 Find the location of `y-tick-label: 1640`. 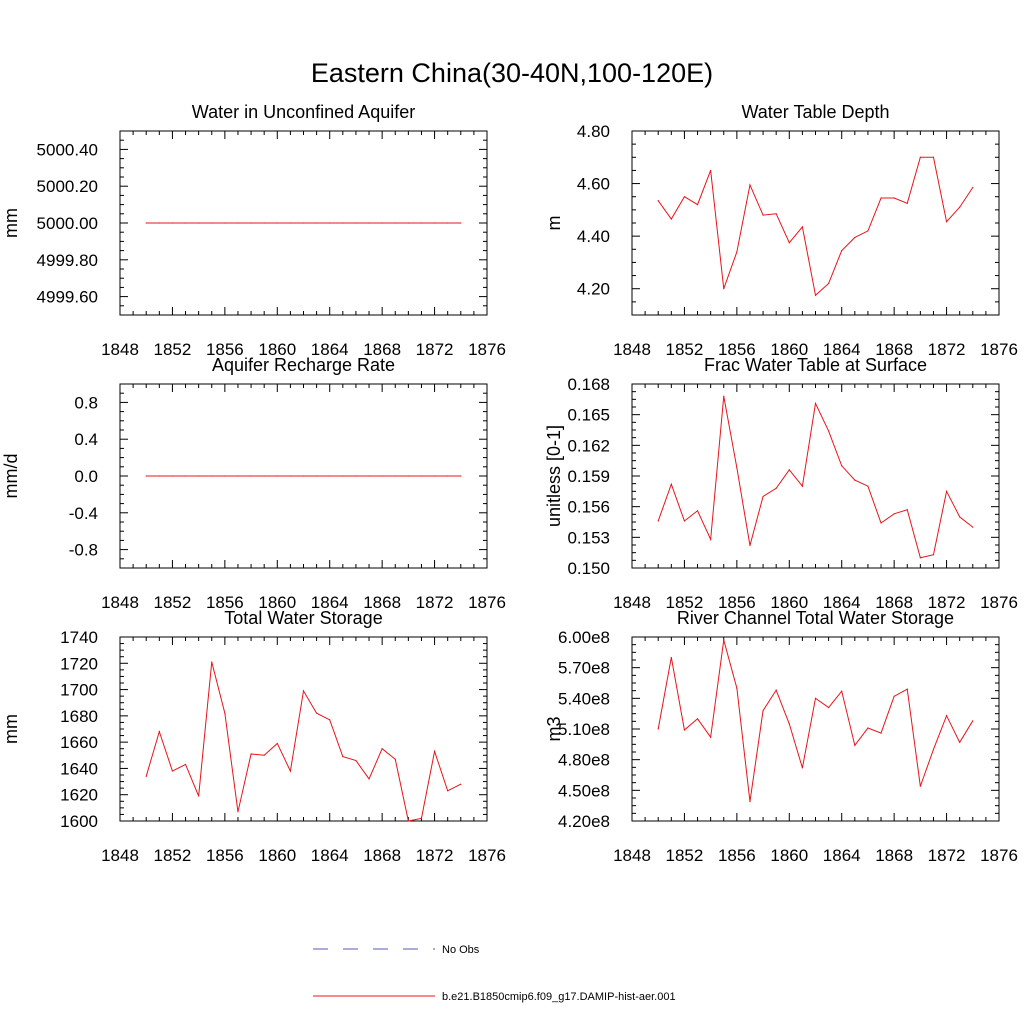

y-tick-label: 1640 is located at coordinates (79, 768).